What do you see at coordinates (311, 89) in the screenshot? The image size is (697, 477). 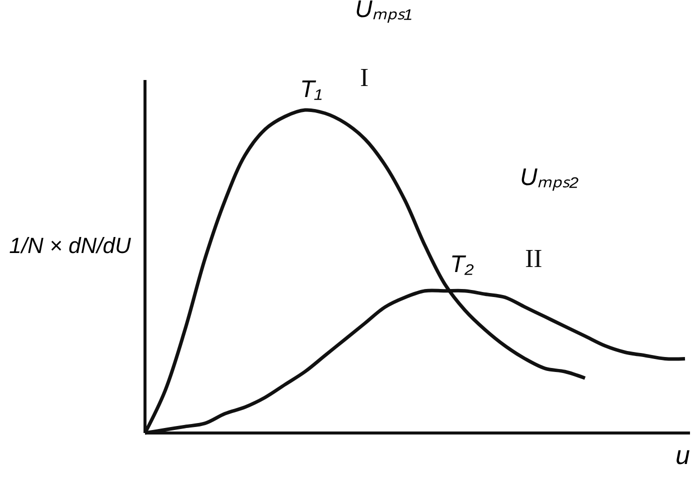 I see `text: T₁` at bounding box center [311, 89].